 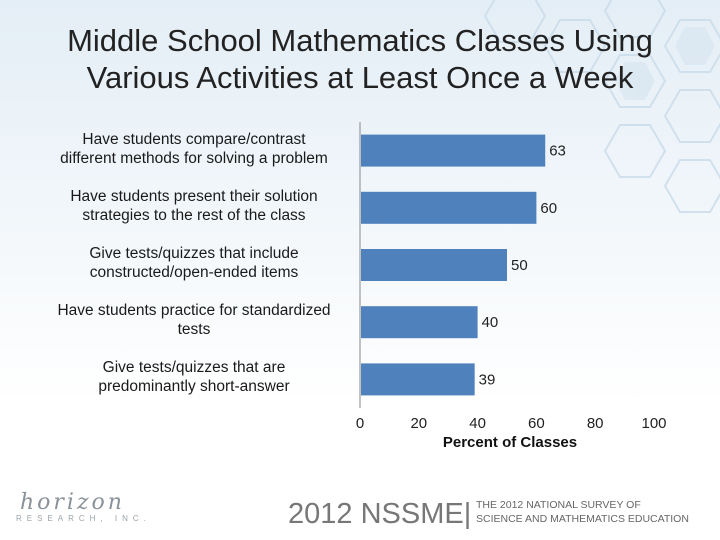 What do you see at coordinates (595, 423) in the screenshot?
I see `x-tick-label-80: 80` at bounding box center [595, 423].